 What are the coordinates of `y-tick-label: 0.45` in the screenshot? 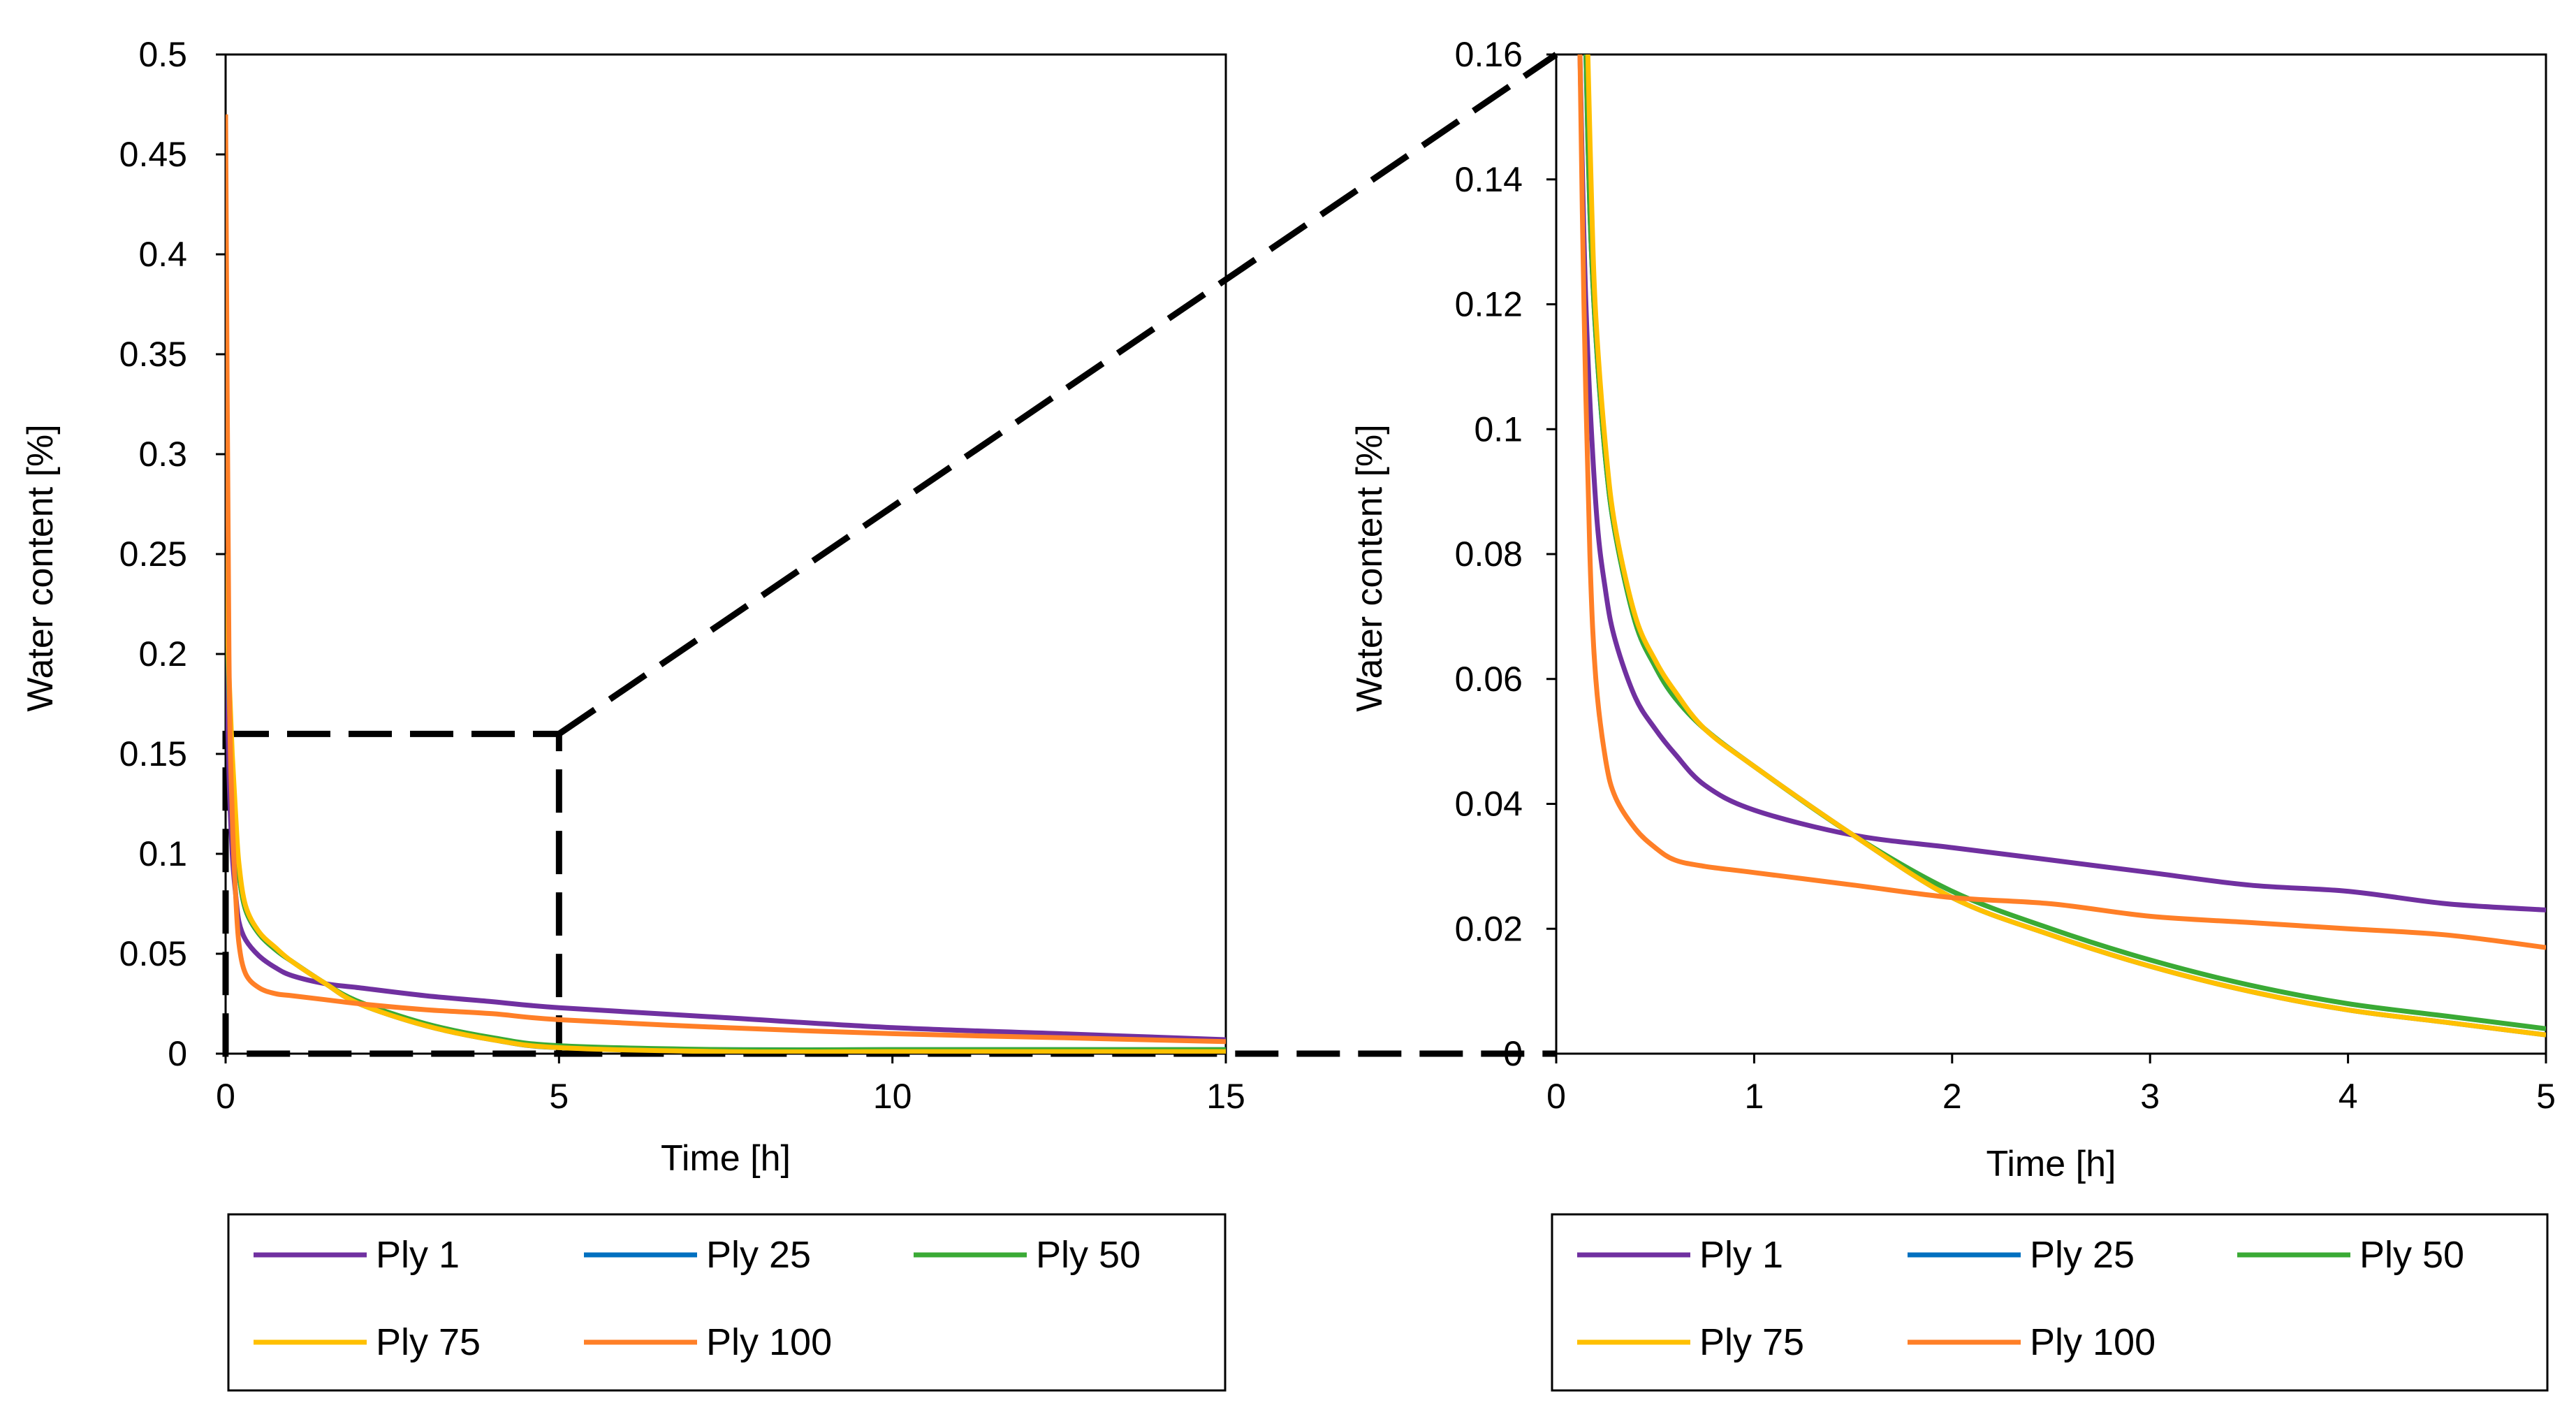 It's located at (153, 154).